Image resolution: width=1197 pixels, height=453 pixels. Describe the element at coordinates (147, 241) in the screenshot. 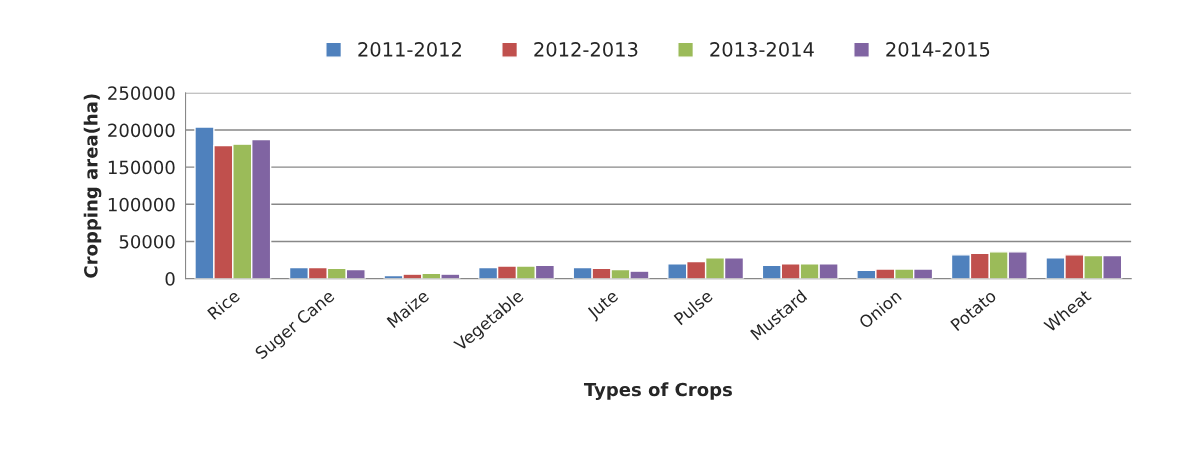

I see `y-tick-label: 50000` at that location.